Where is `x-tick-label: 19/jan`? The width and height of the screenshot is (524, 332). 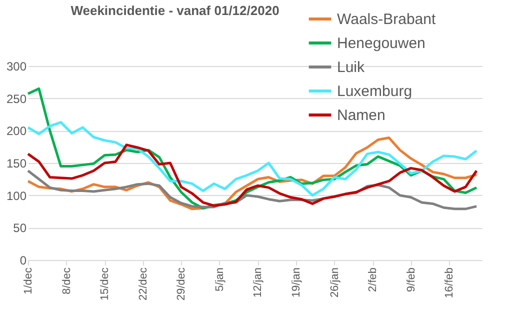
x-tick-label: 19/jan is located at coordinates (296, 283).